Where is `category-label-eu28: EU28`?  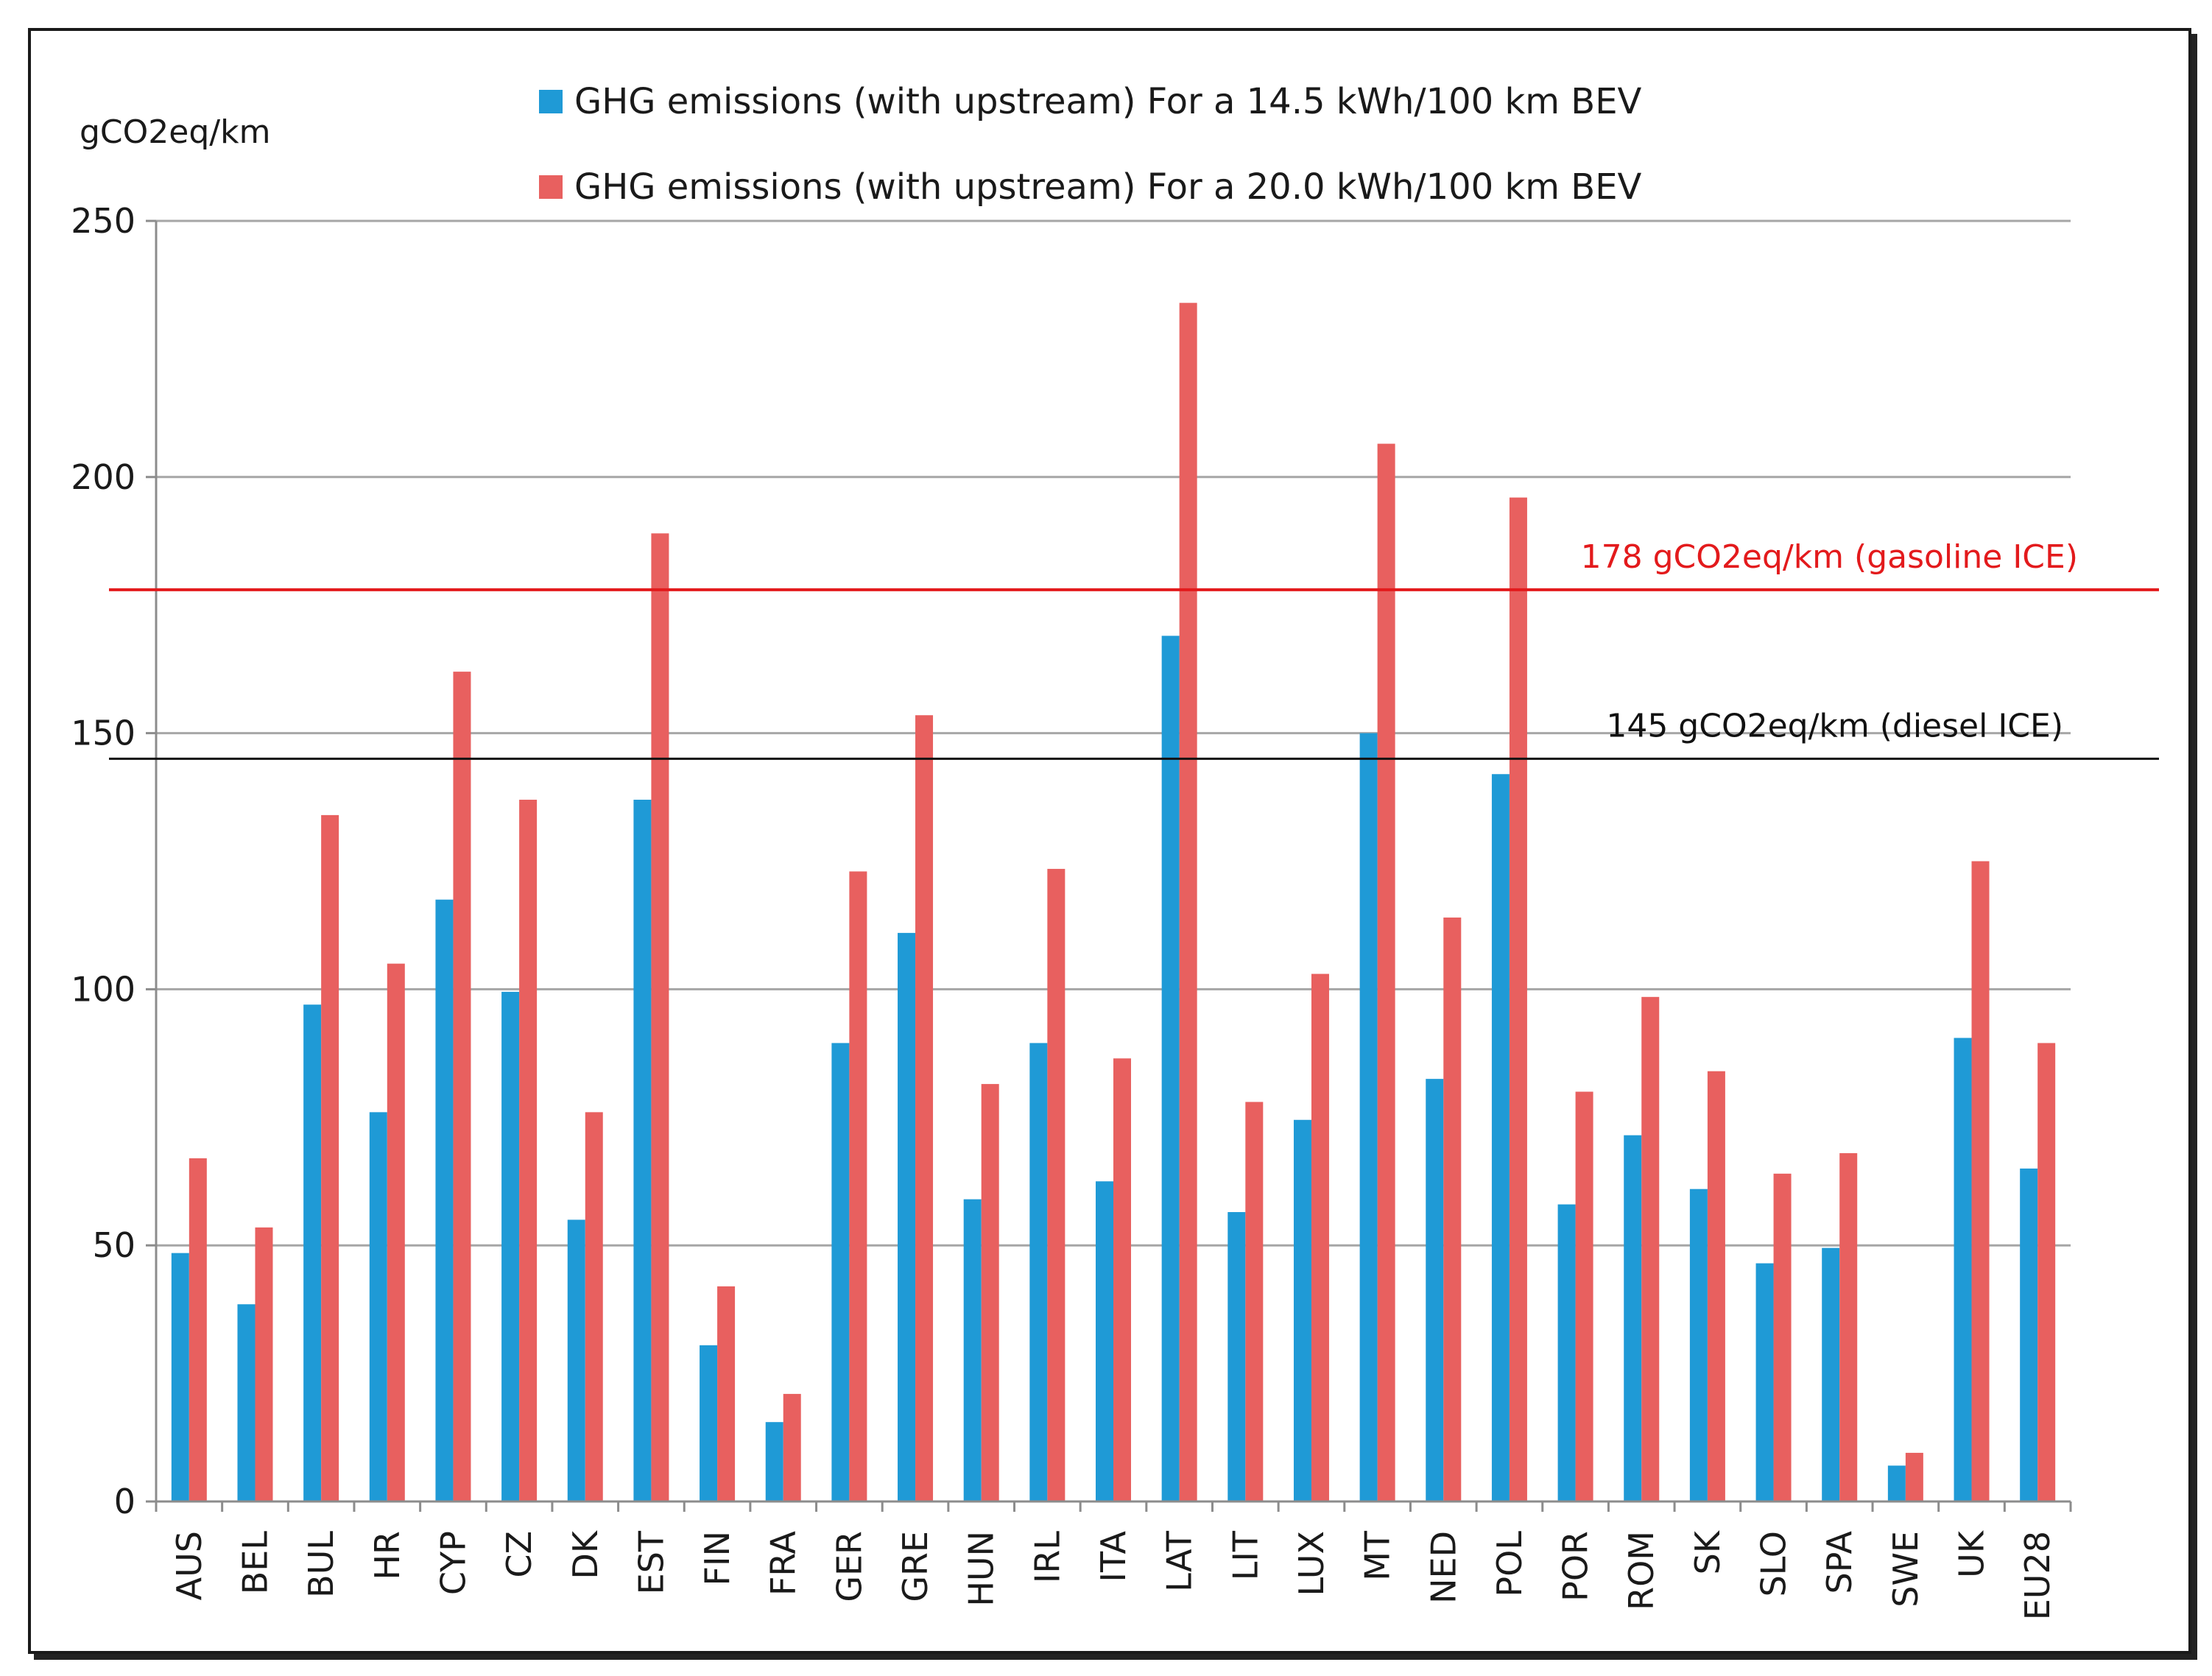 category-label-eu28: EU28 is located at coordinates (2038, 1576).